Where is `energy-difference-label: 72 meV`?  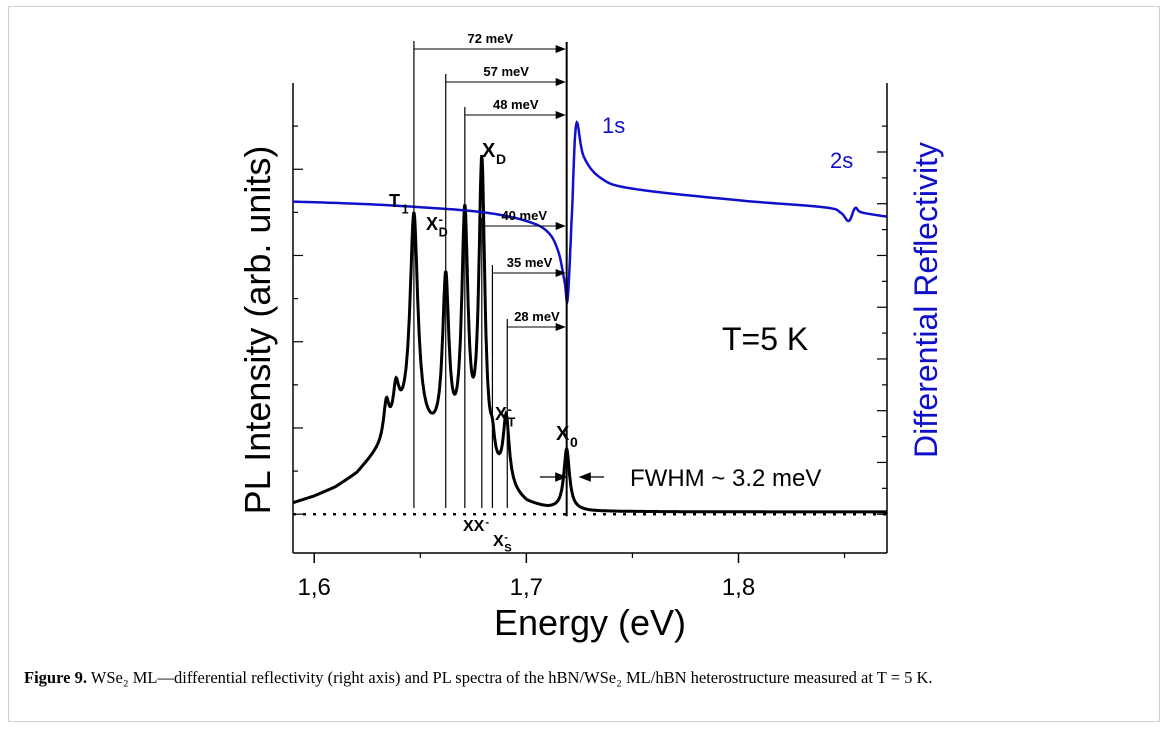
energy-difference-label: 72 meV is located at coordinates (491, 38).